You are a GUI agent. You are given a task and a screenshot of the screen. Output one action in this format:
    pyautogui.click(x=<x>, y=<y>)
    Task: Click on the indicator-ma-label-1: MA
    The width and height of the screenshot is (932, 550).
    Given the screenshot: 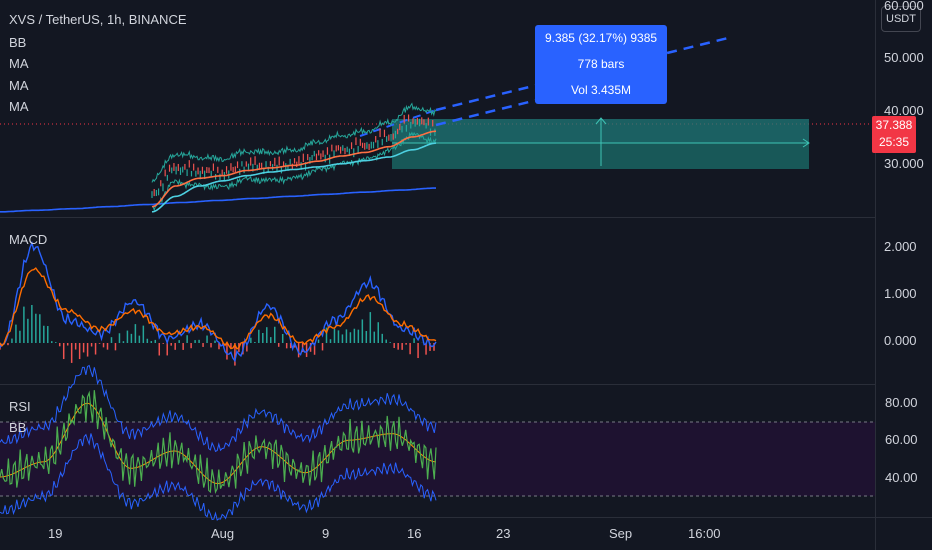 What is the action you would take?
    pyautogui.click(x=19, y=63)
    